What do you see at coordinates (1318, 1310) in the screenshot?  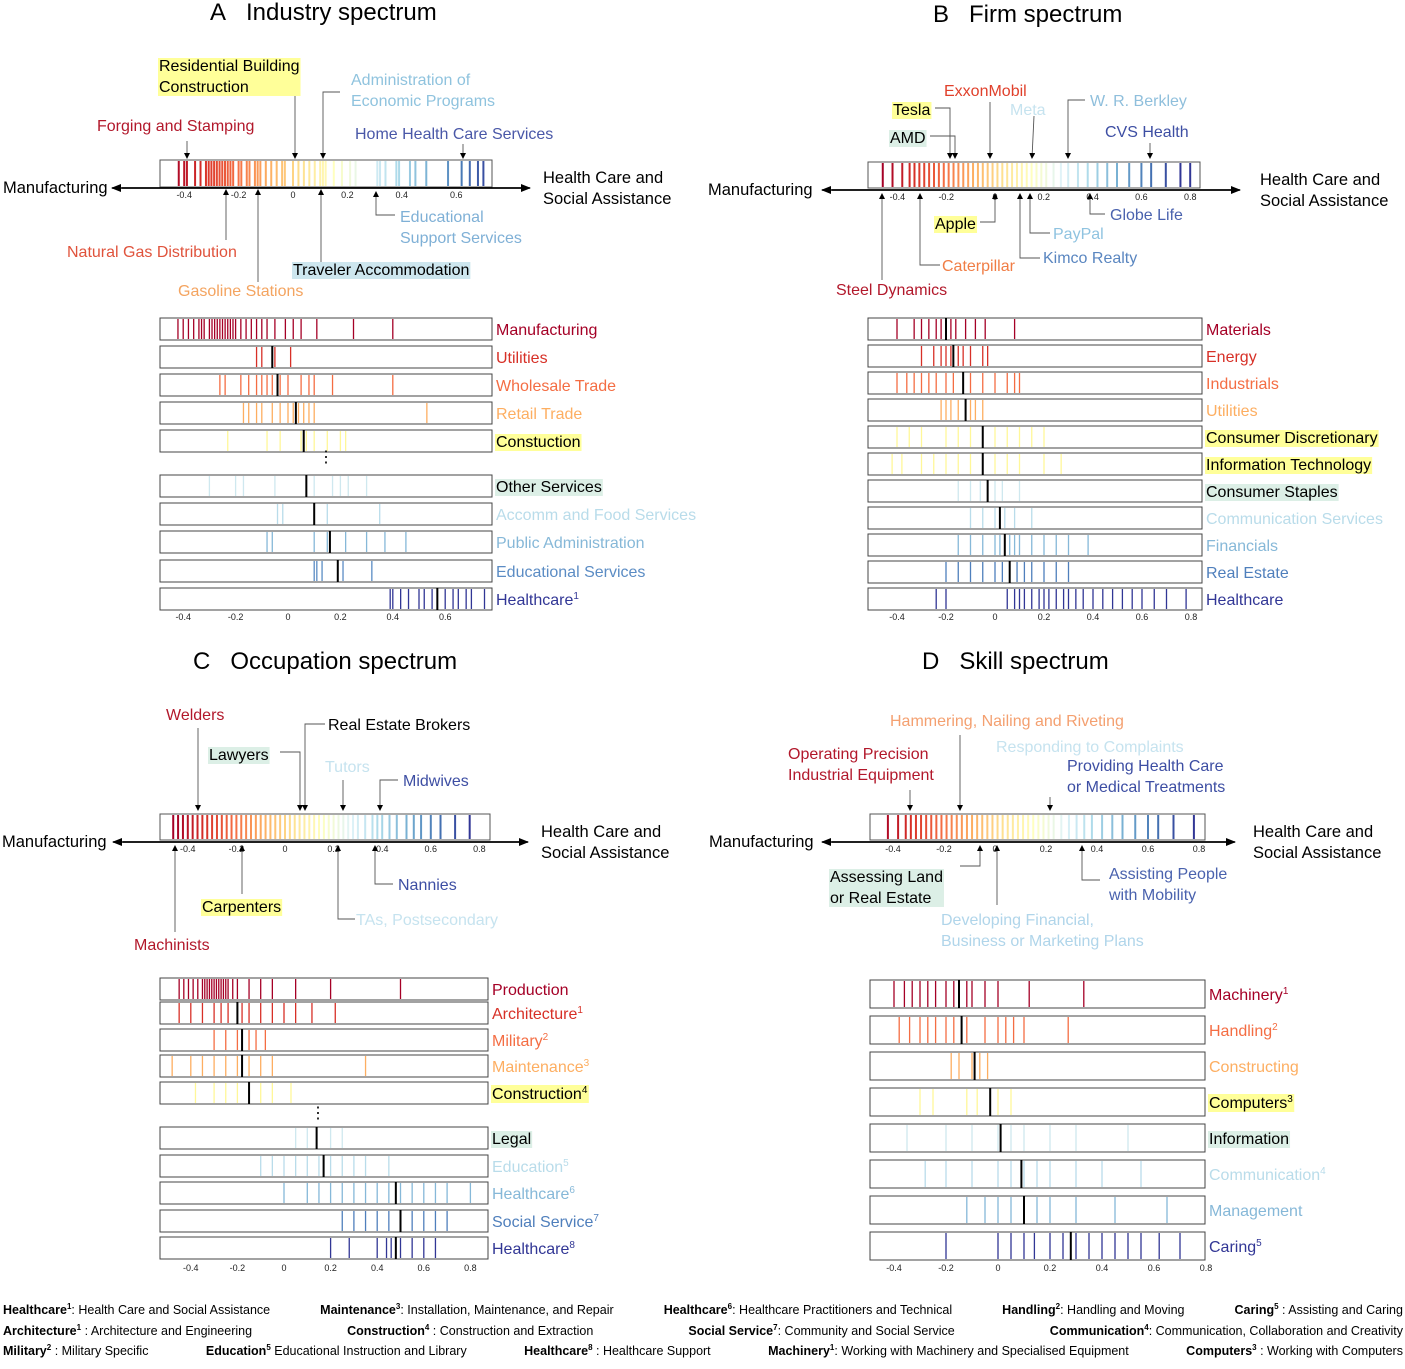 I see `footnote-entry: Caring5 : Assisting and Caring` at bounding box center [1318, 1310].